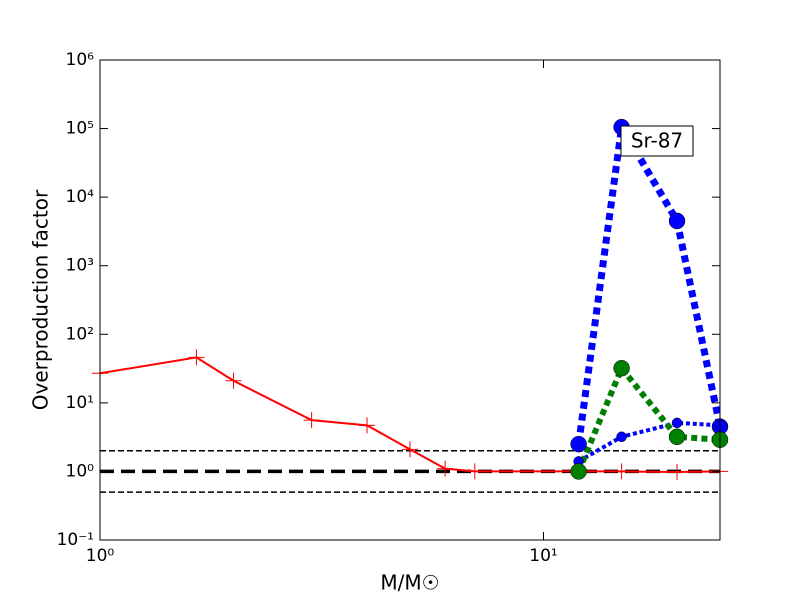  Describe the element at coordinates (80, 129) in the screenshot. I see `y-tick-label: 10⁵` at that location.